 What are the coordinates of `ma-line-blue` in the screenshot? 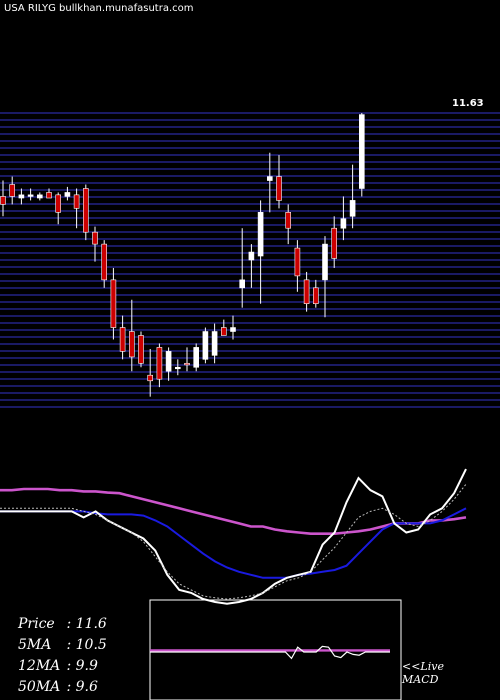 It's located at (233, 543).